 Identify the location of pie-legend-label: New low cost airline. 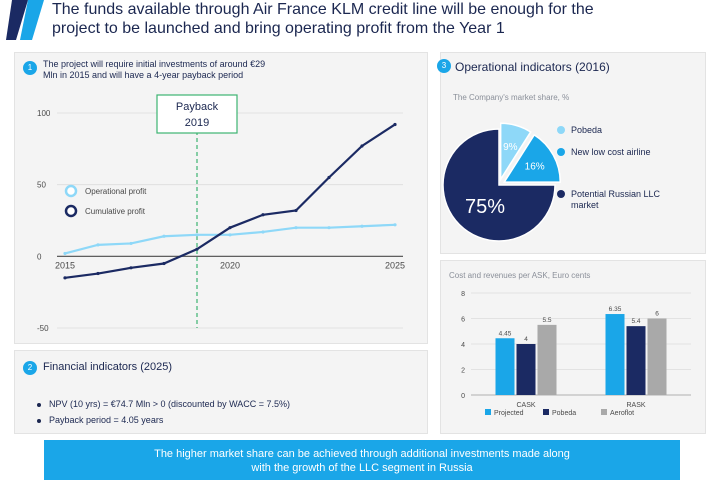
(611, 152).